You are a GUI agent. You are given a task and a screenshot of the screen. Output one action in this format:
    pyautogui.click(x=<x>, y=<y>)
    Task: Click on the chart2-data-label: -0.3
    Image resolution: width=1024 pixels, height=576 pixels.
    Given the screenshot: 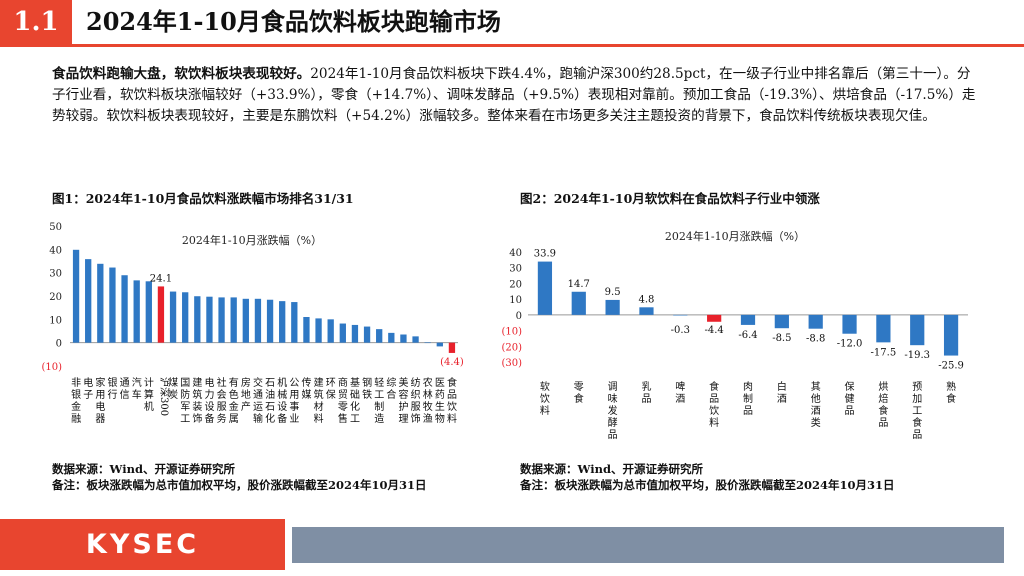 What is the action you would take?
    pyautogui.click(x=680, y=330)
    